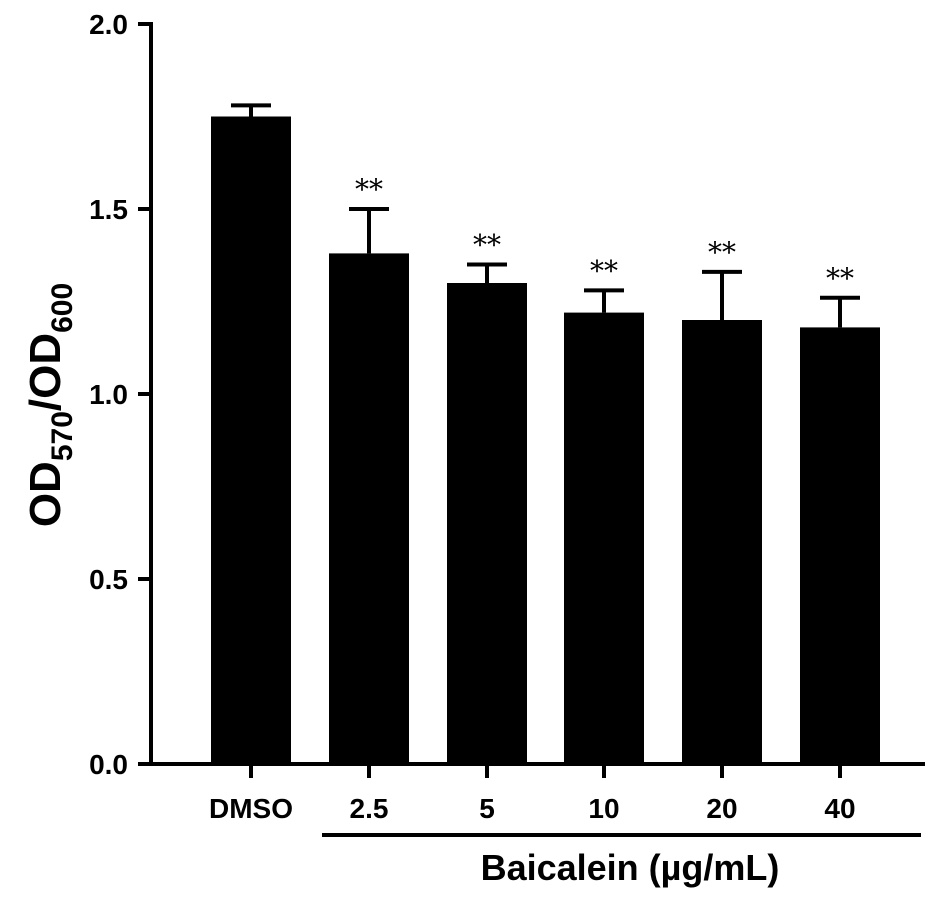 This screenshot has width=945, height=904. Describe the element at coordinates (108, 24) in the screenshot. I see `y-tick-label: 2.0` at that location.